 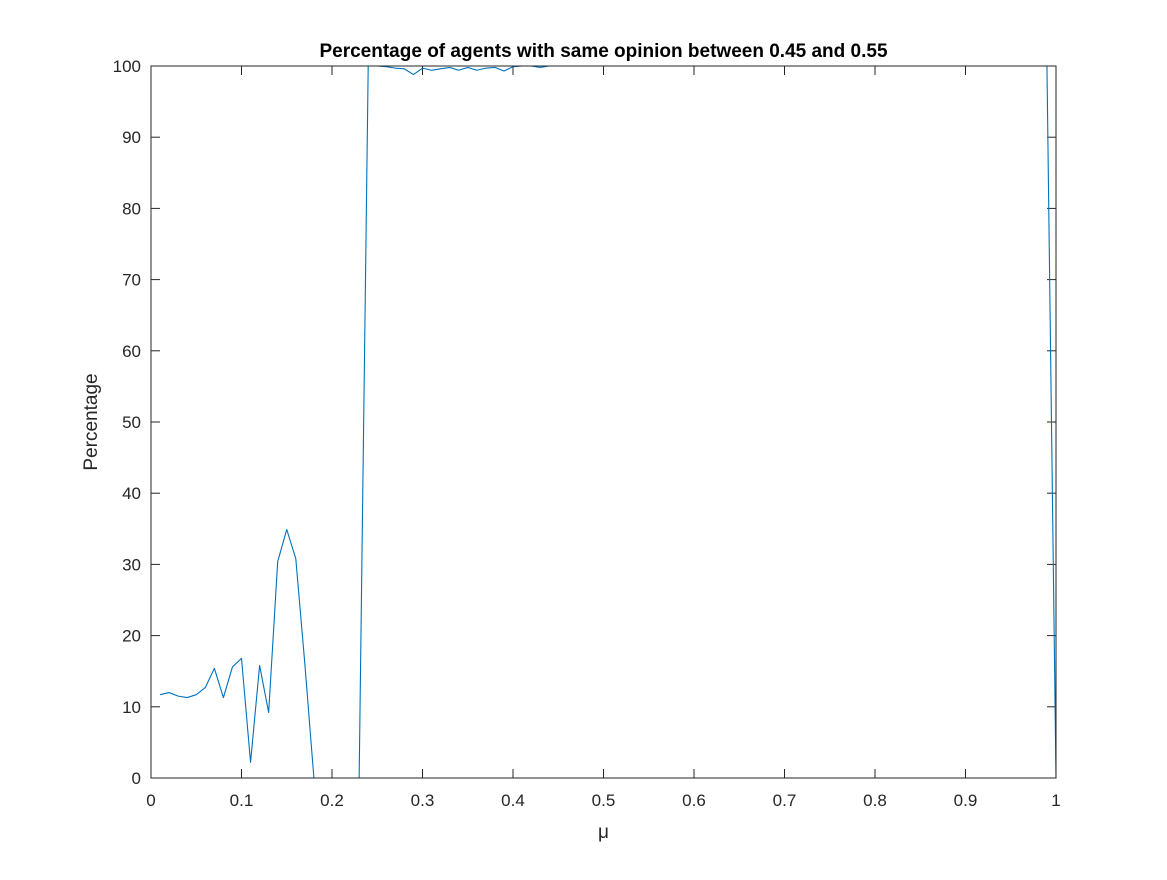 I want to click on y-tick-label: 90, so click(x=131, y=137).